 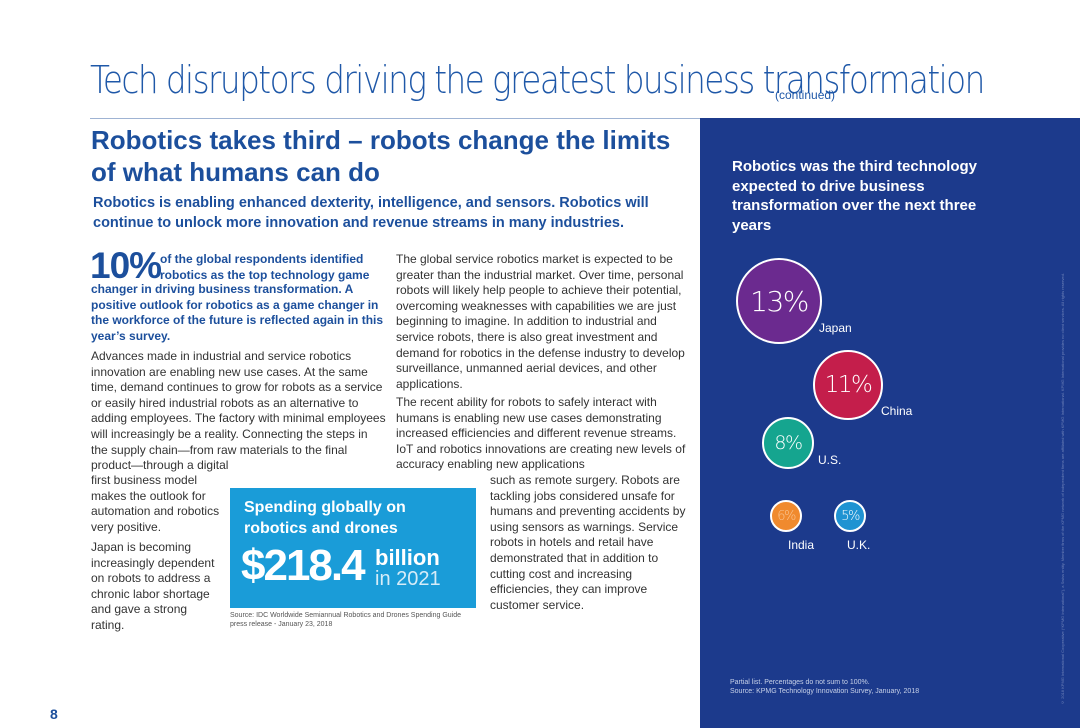 I want to click on bubble-uk: 5%, so click(x=850, y=516).